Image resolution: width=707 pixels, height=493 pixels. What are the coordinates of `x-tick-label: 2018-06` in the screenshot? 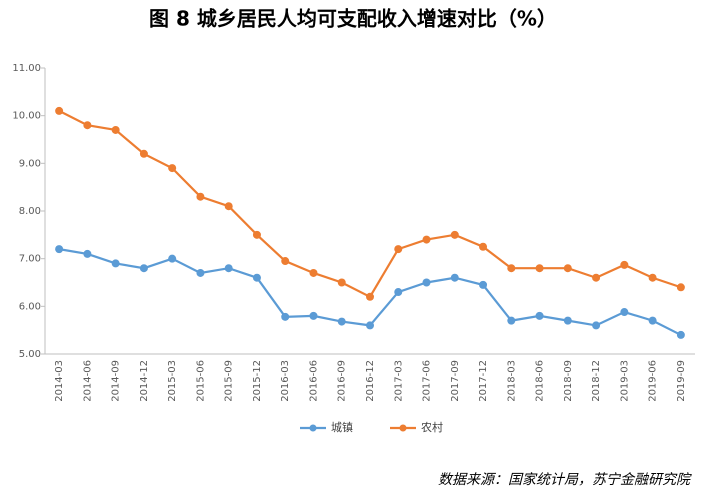 It's located at (540, 381).